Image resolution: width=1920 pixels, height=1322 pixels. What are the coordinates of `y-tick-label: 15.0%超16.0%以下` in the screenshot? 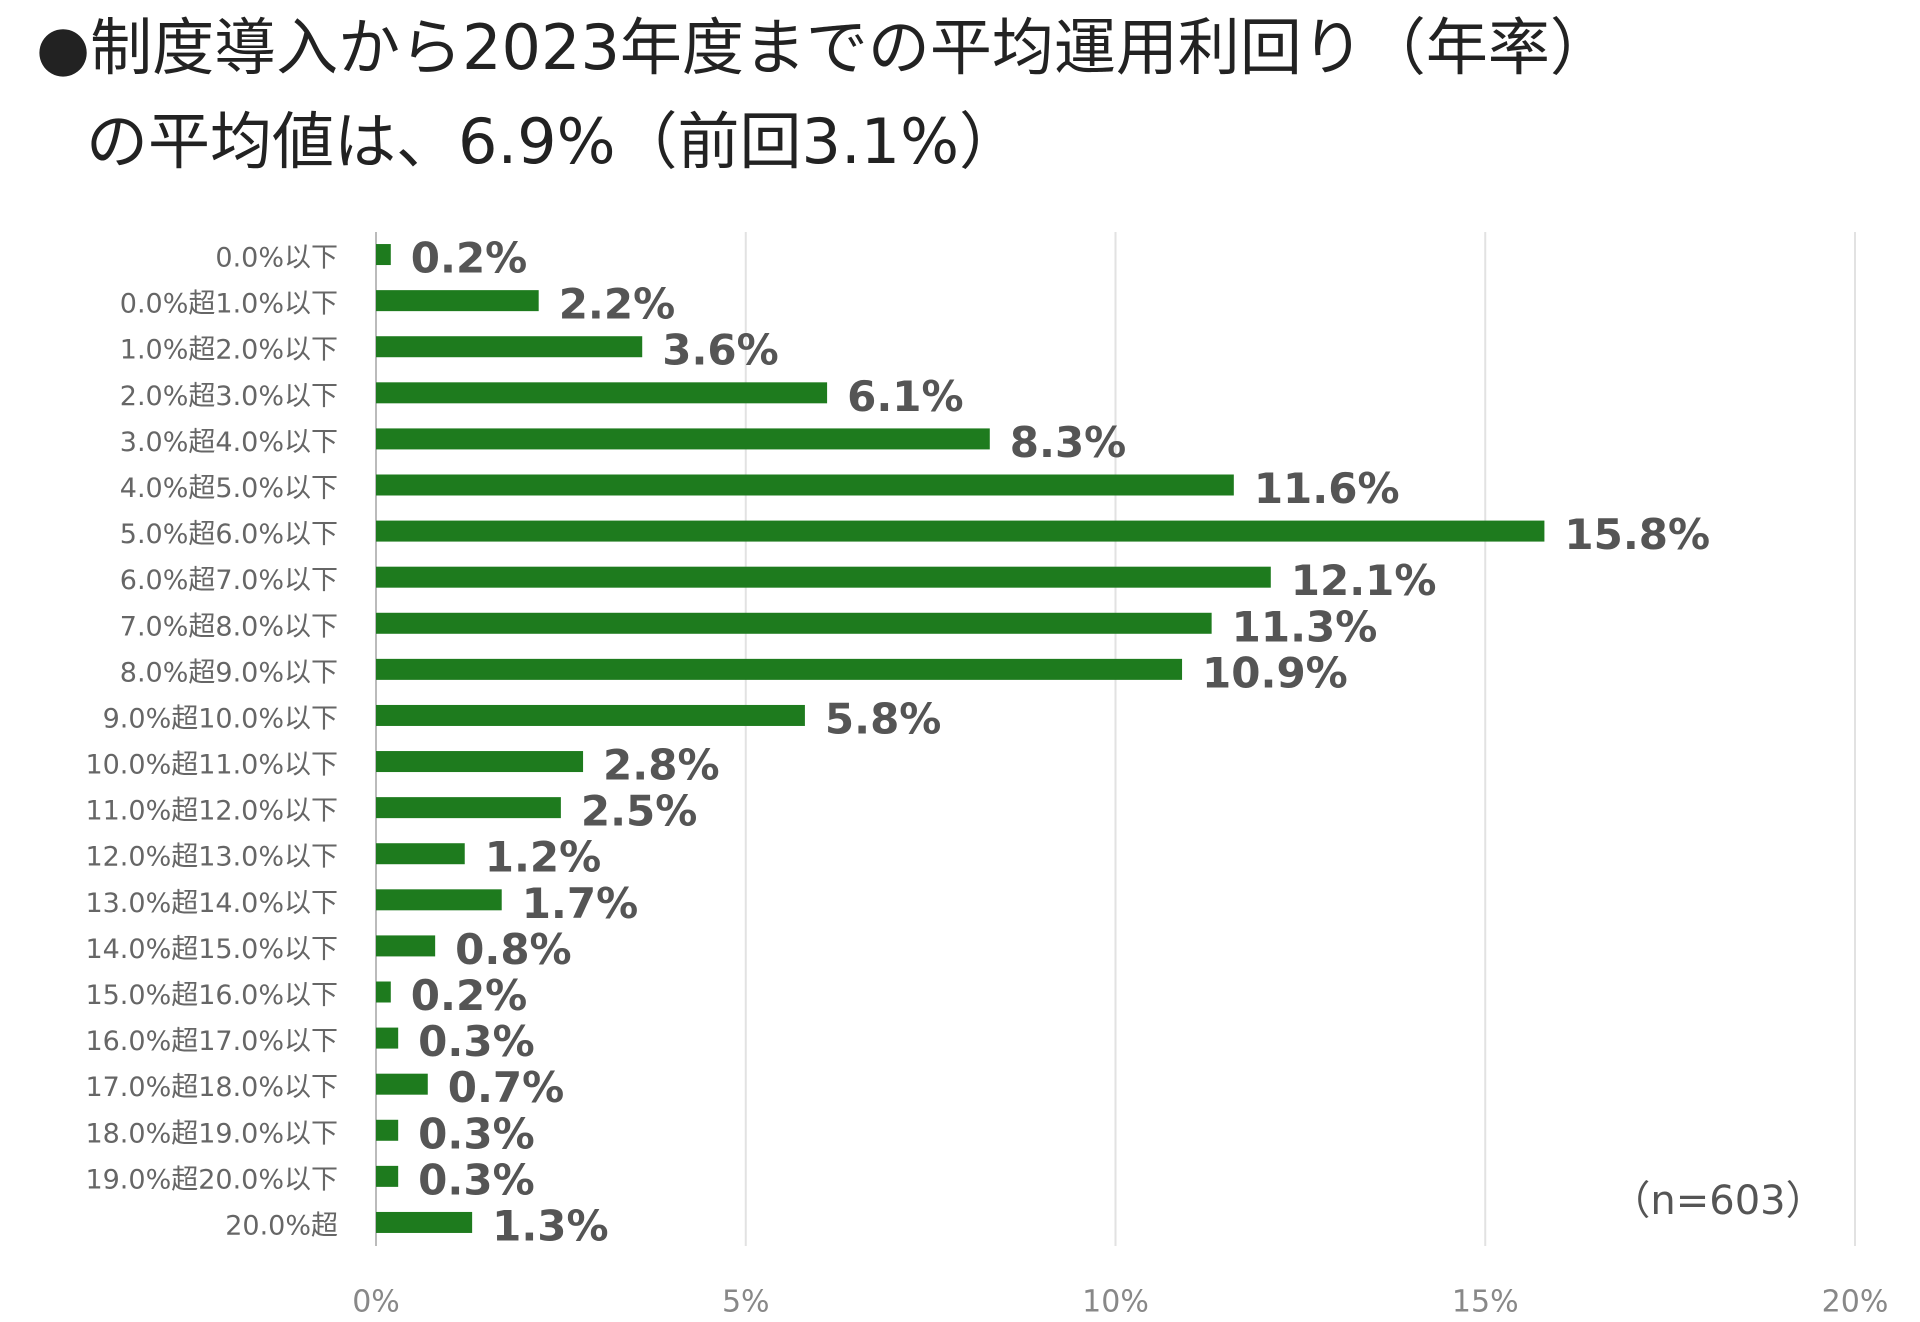 It's located at (211, 995).